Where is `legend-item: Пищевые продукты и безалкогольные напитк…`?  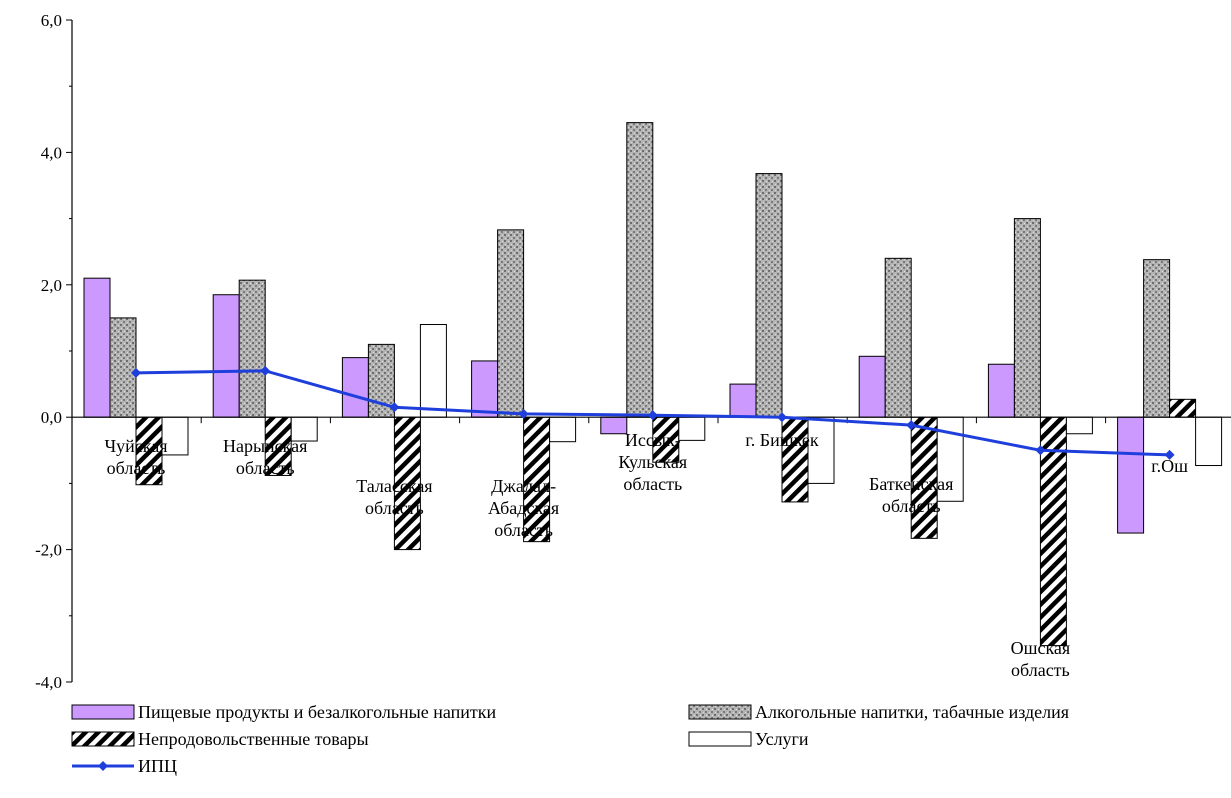 legend-item: Пищевые продукты и безалкогольные напитк… is located at coordinates (284, 712).